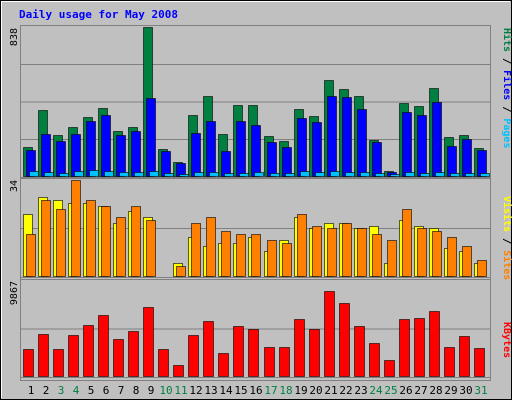 This screenshot has width=512, height=400. I want to click on x-tick-label-day-15: 15, so click(240, 390).